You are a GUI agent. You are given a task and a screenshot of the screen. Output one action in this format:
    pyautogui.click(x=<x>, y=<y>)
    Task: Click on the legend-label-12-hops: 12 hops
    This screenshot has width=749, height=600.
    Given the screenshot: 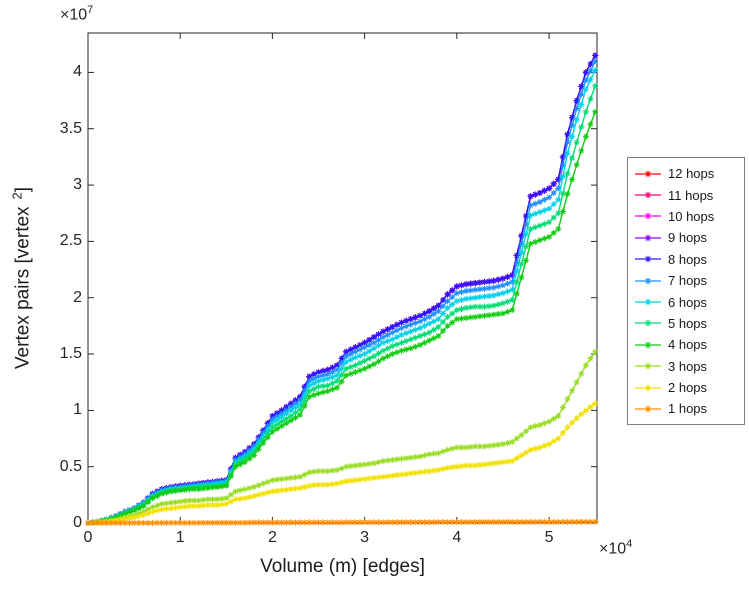 What is the action you would take?
    pyautogui.click(x=691, y=174)
    